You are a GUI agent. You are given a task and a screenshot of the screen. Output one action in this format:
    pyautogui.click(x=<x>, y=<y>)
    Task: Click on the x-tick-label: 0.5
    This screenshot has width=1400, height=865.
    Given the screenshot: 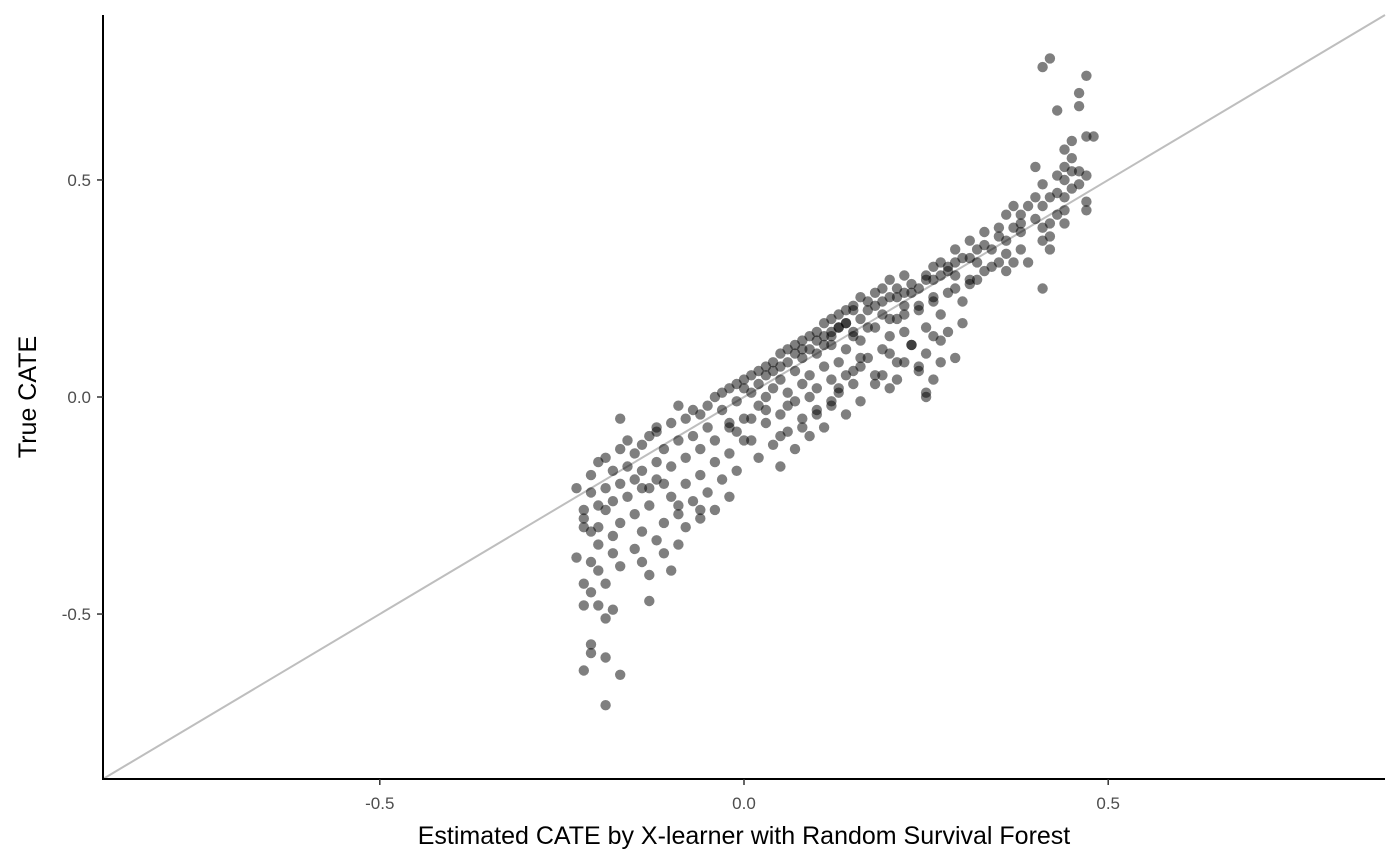 What is the action you would take?
    pyautogui.click(x=1108, y=803)
    